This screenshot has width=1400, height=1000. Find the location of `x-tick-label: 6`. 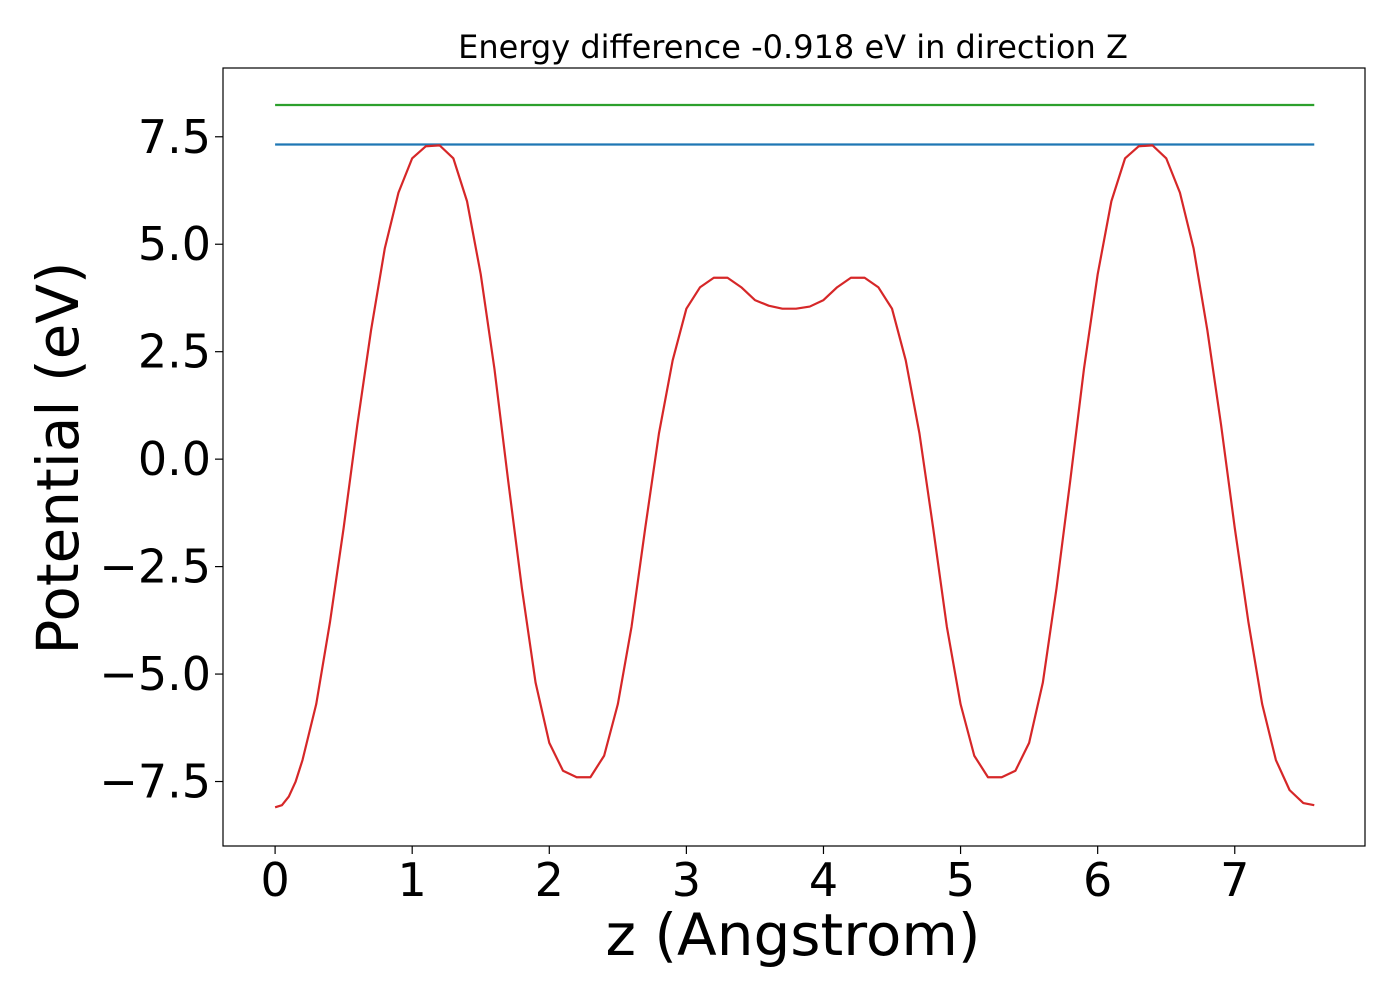

x-tick-label: 6 is located at coordinates (1097, 880).